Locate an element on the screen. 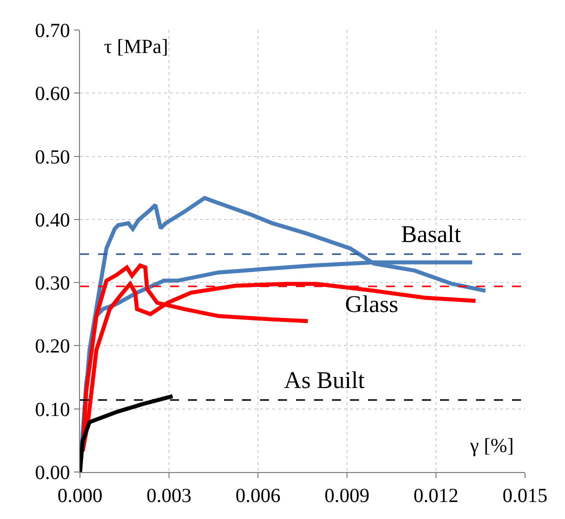  y-tick-label: 0.60 is located at coordinates (52, 94).